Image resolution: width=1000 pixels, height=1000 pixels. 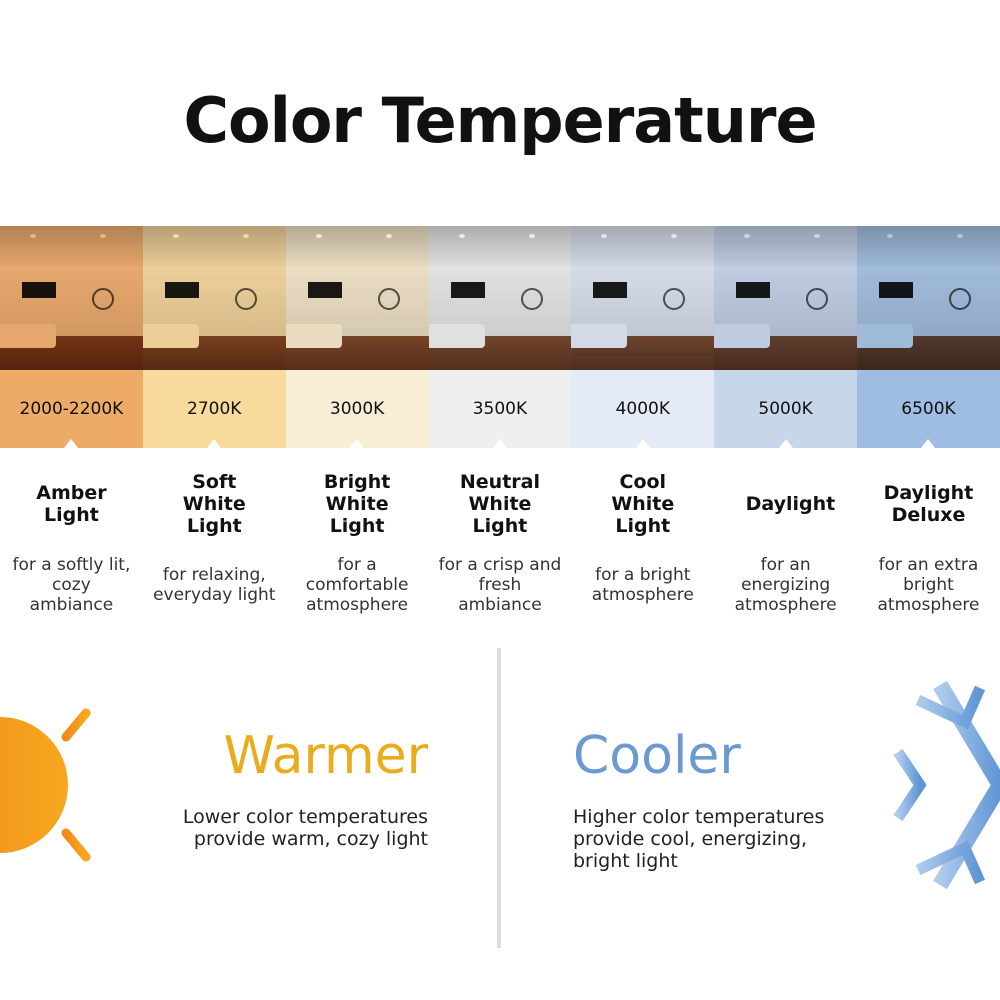 I want to click on kelvin-band: 6500K, so click(x=928, y=409).